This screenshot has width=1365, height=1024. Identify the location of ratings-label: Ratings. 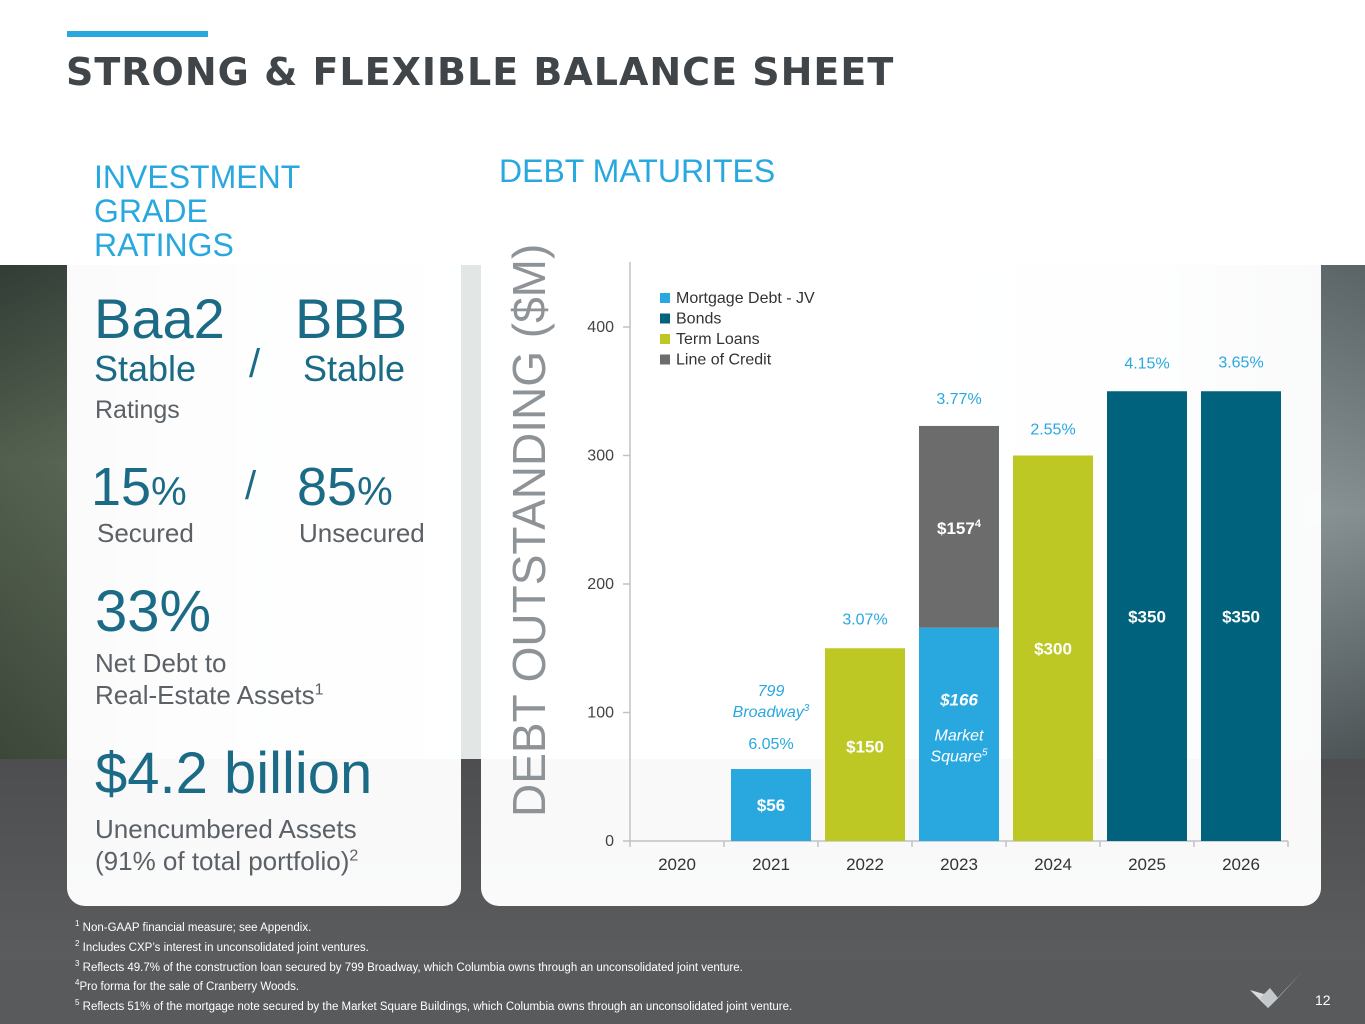
(137, 410).